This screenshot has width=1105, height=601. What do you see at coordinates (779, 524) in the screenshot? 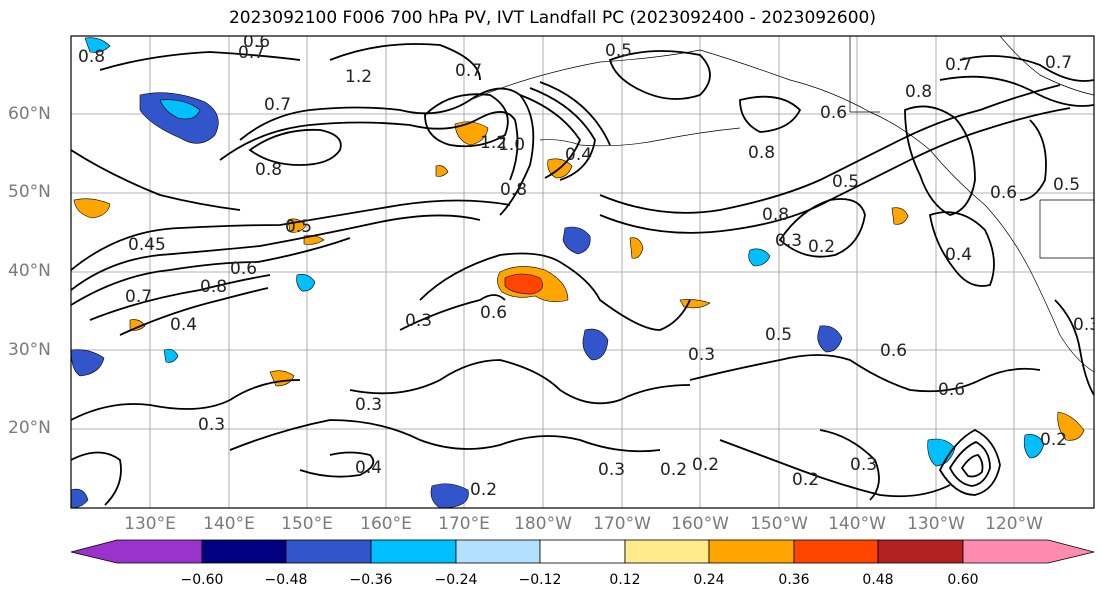
I see `lon-label: 150°W` at bounding box center [779, 524].